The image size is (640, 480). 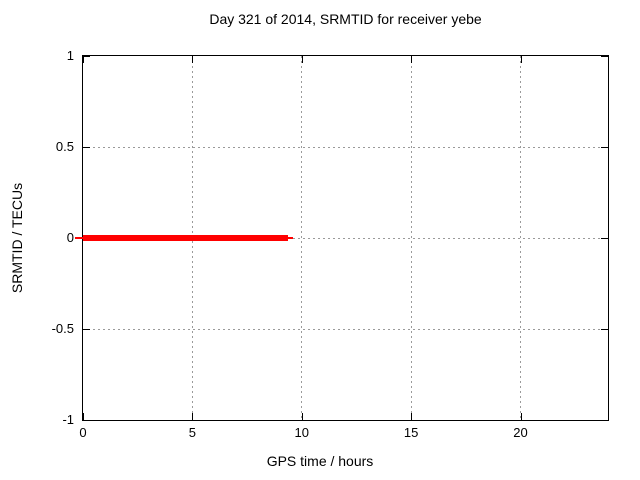 What do you see at coordinates (83, 432) in the screenshot?
I see `x-tick-label: 0` at bounding box center [83, 432].